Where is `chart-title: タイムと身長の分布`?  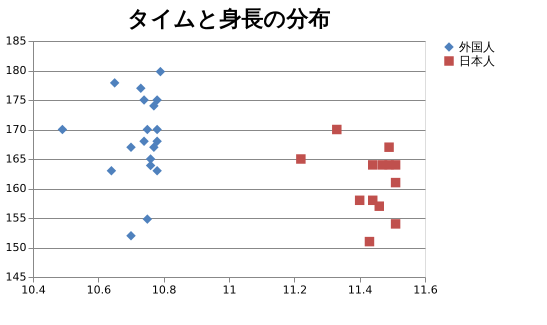
chart-title: タイムと身長の分布 is located at coordinates (229, 19).